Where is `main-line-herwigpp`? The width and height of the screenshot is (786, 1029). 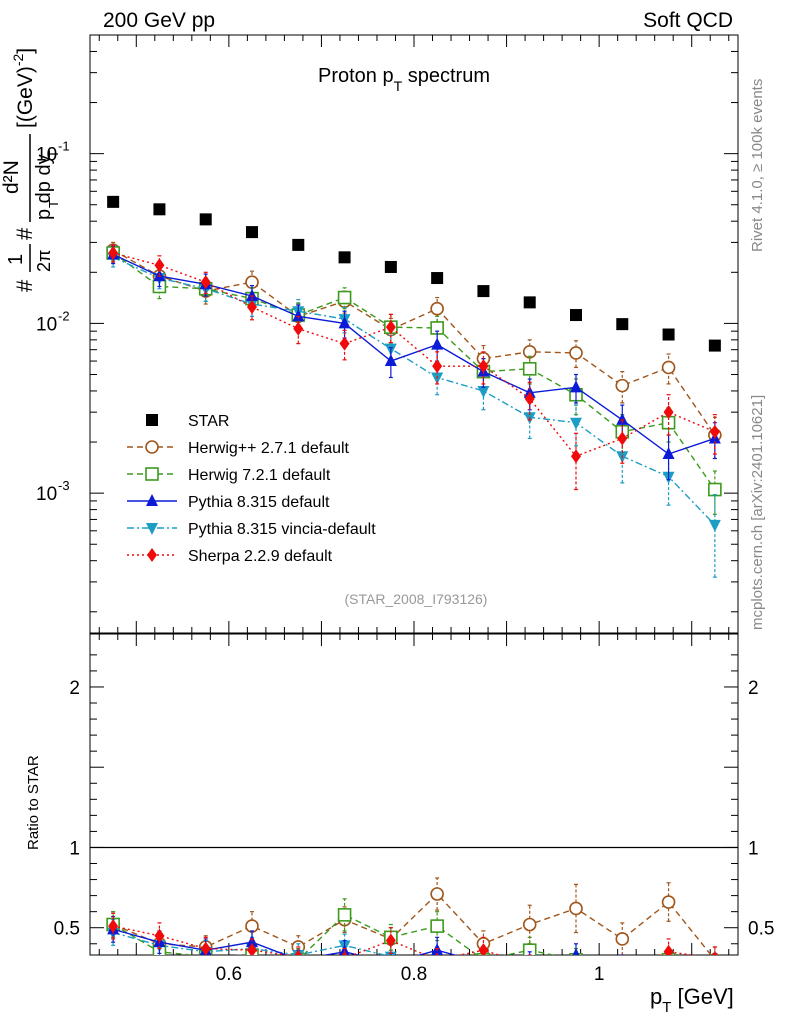 main-line-herwigpp is located at coordinates (414, 342).